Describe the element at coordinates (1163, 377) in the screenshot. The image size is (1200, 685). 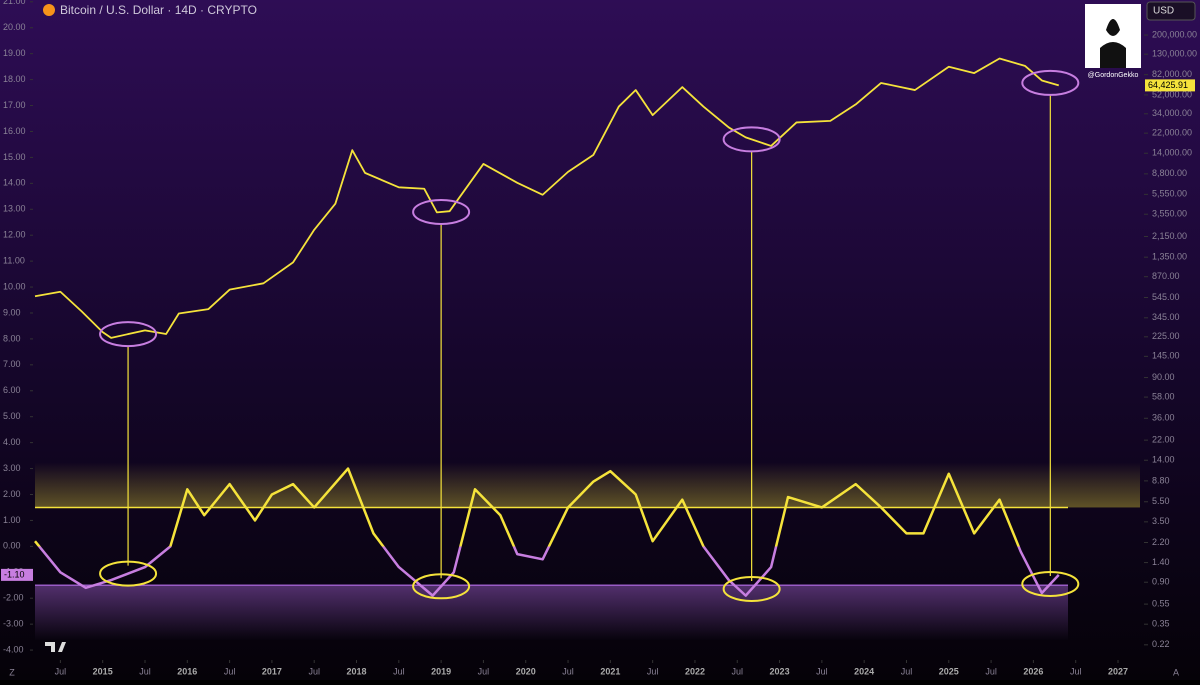
I see `y2-tick-label: 90.00` at that location.